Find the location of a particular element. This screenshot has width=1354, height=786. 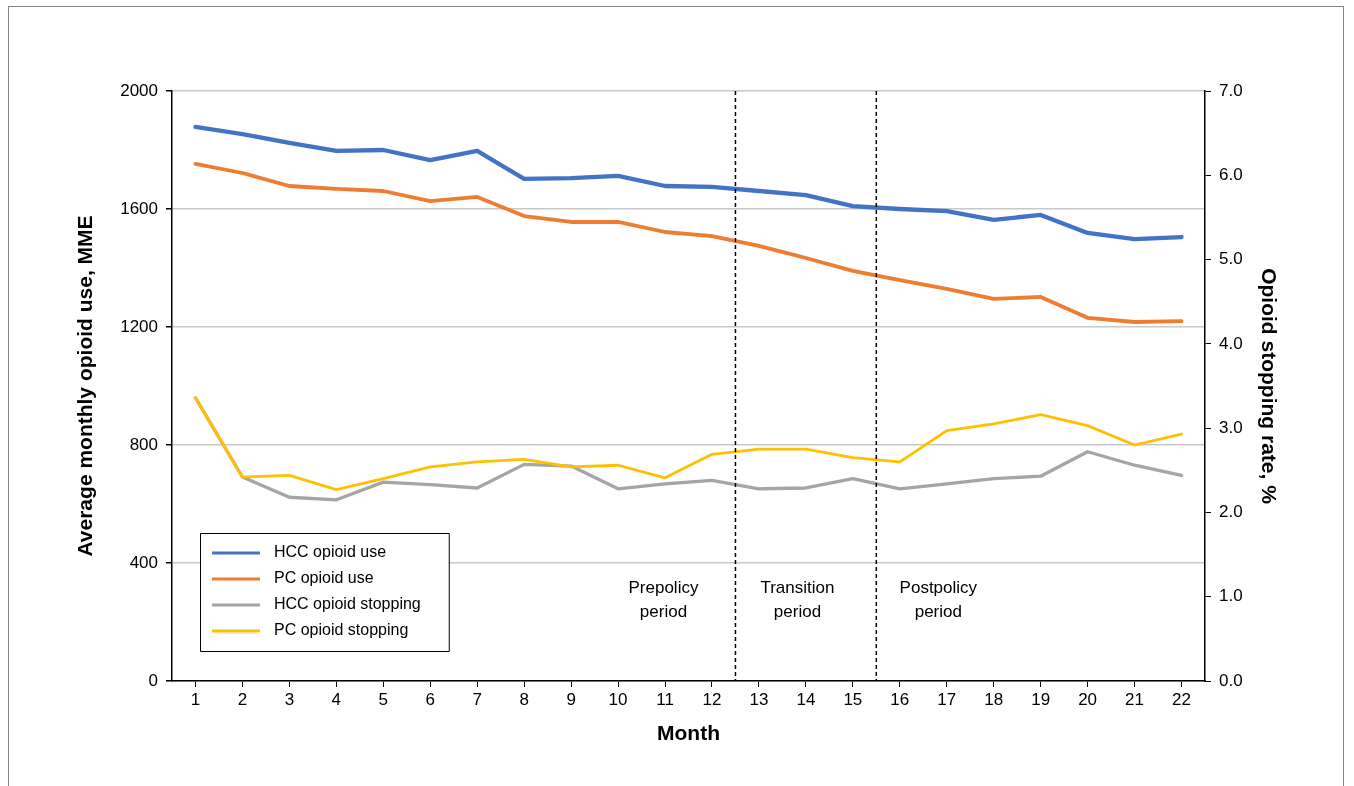

y2-axis-title: Opioid stopping rate, % is located at coordinates (1269, 386).